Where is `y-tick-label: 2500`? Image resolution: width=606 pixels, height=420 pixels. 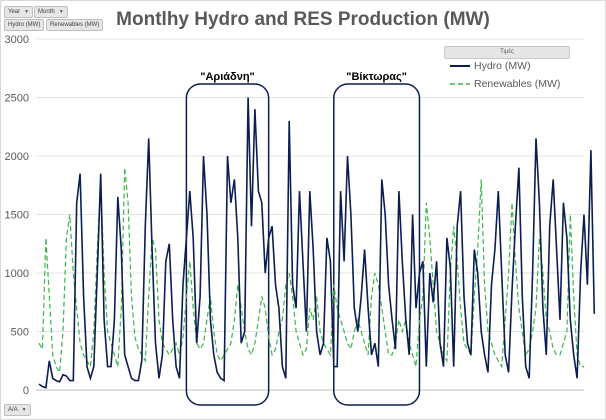
y-tick-label: 2500 is located at coordinates (17, 99).